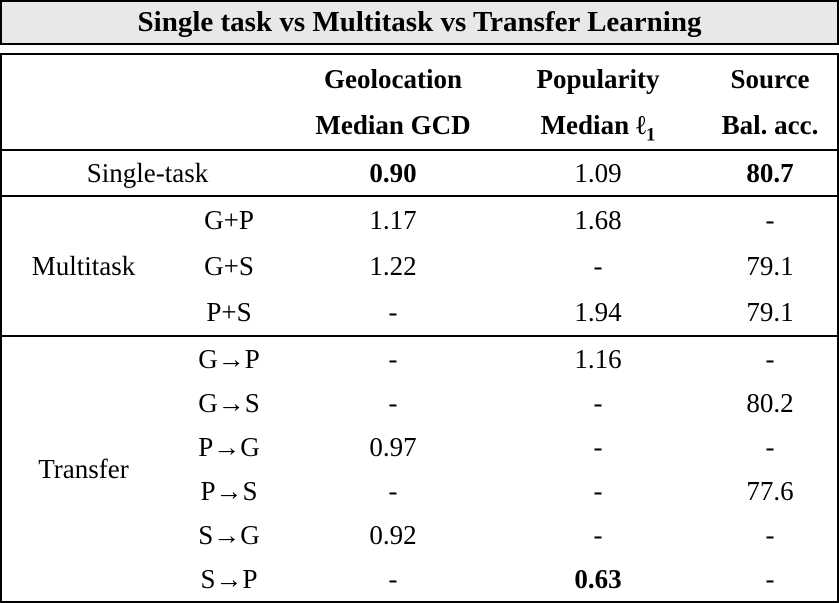 The image size is (839, 603). I want to click on cell-source: 80.7, so click(770, 173).